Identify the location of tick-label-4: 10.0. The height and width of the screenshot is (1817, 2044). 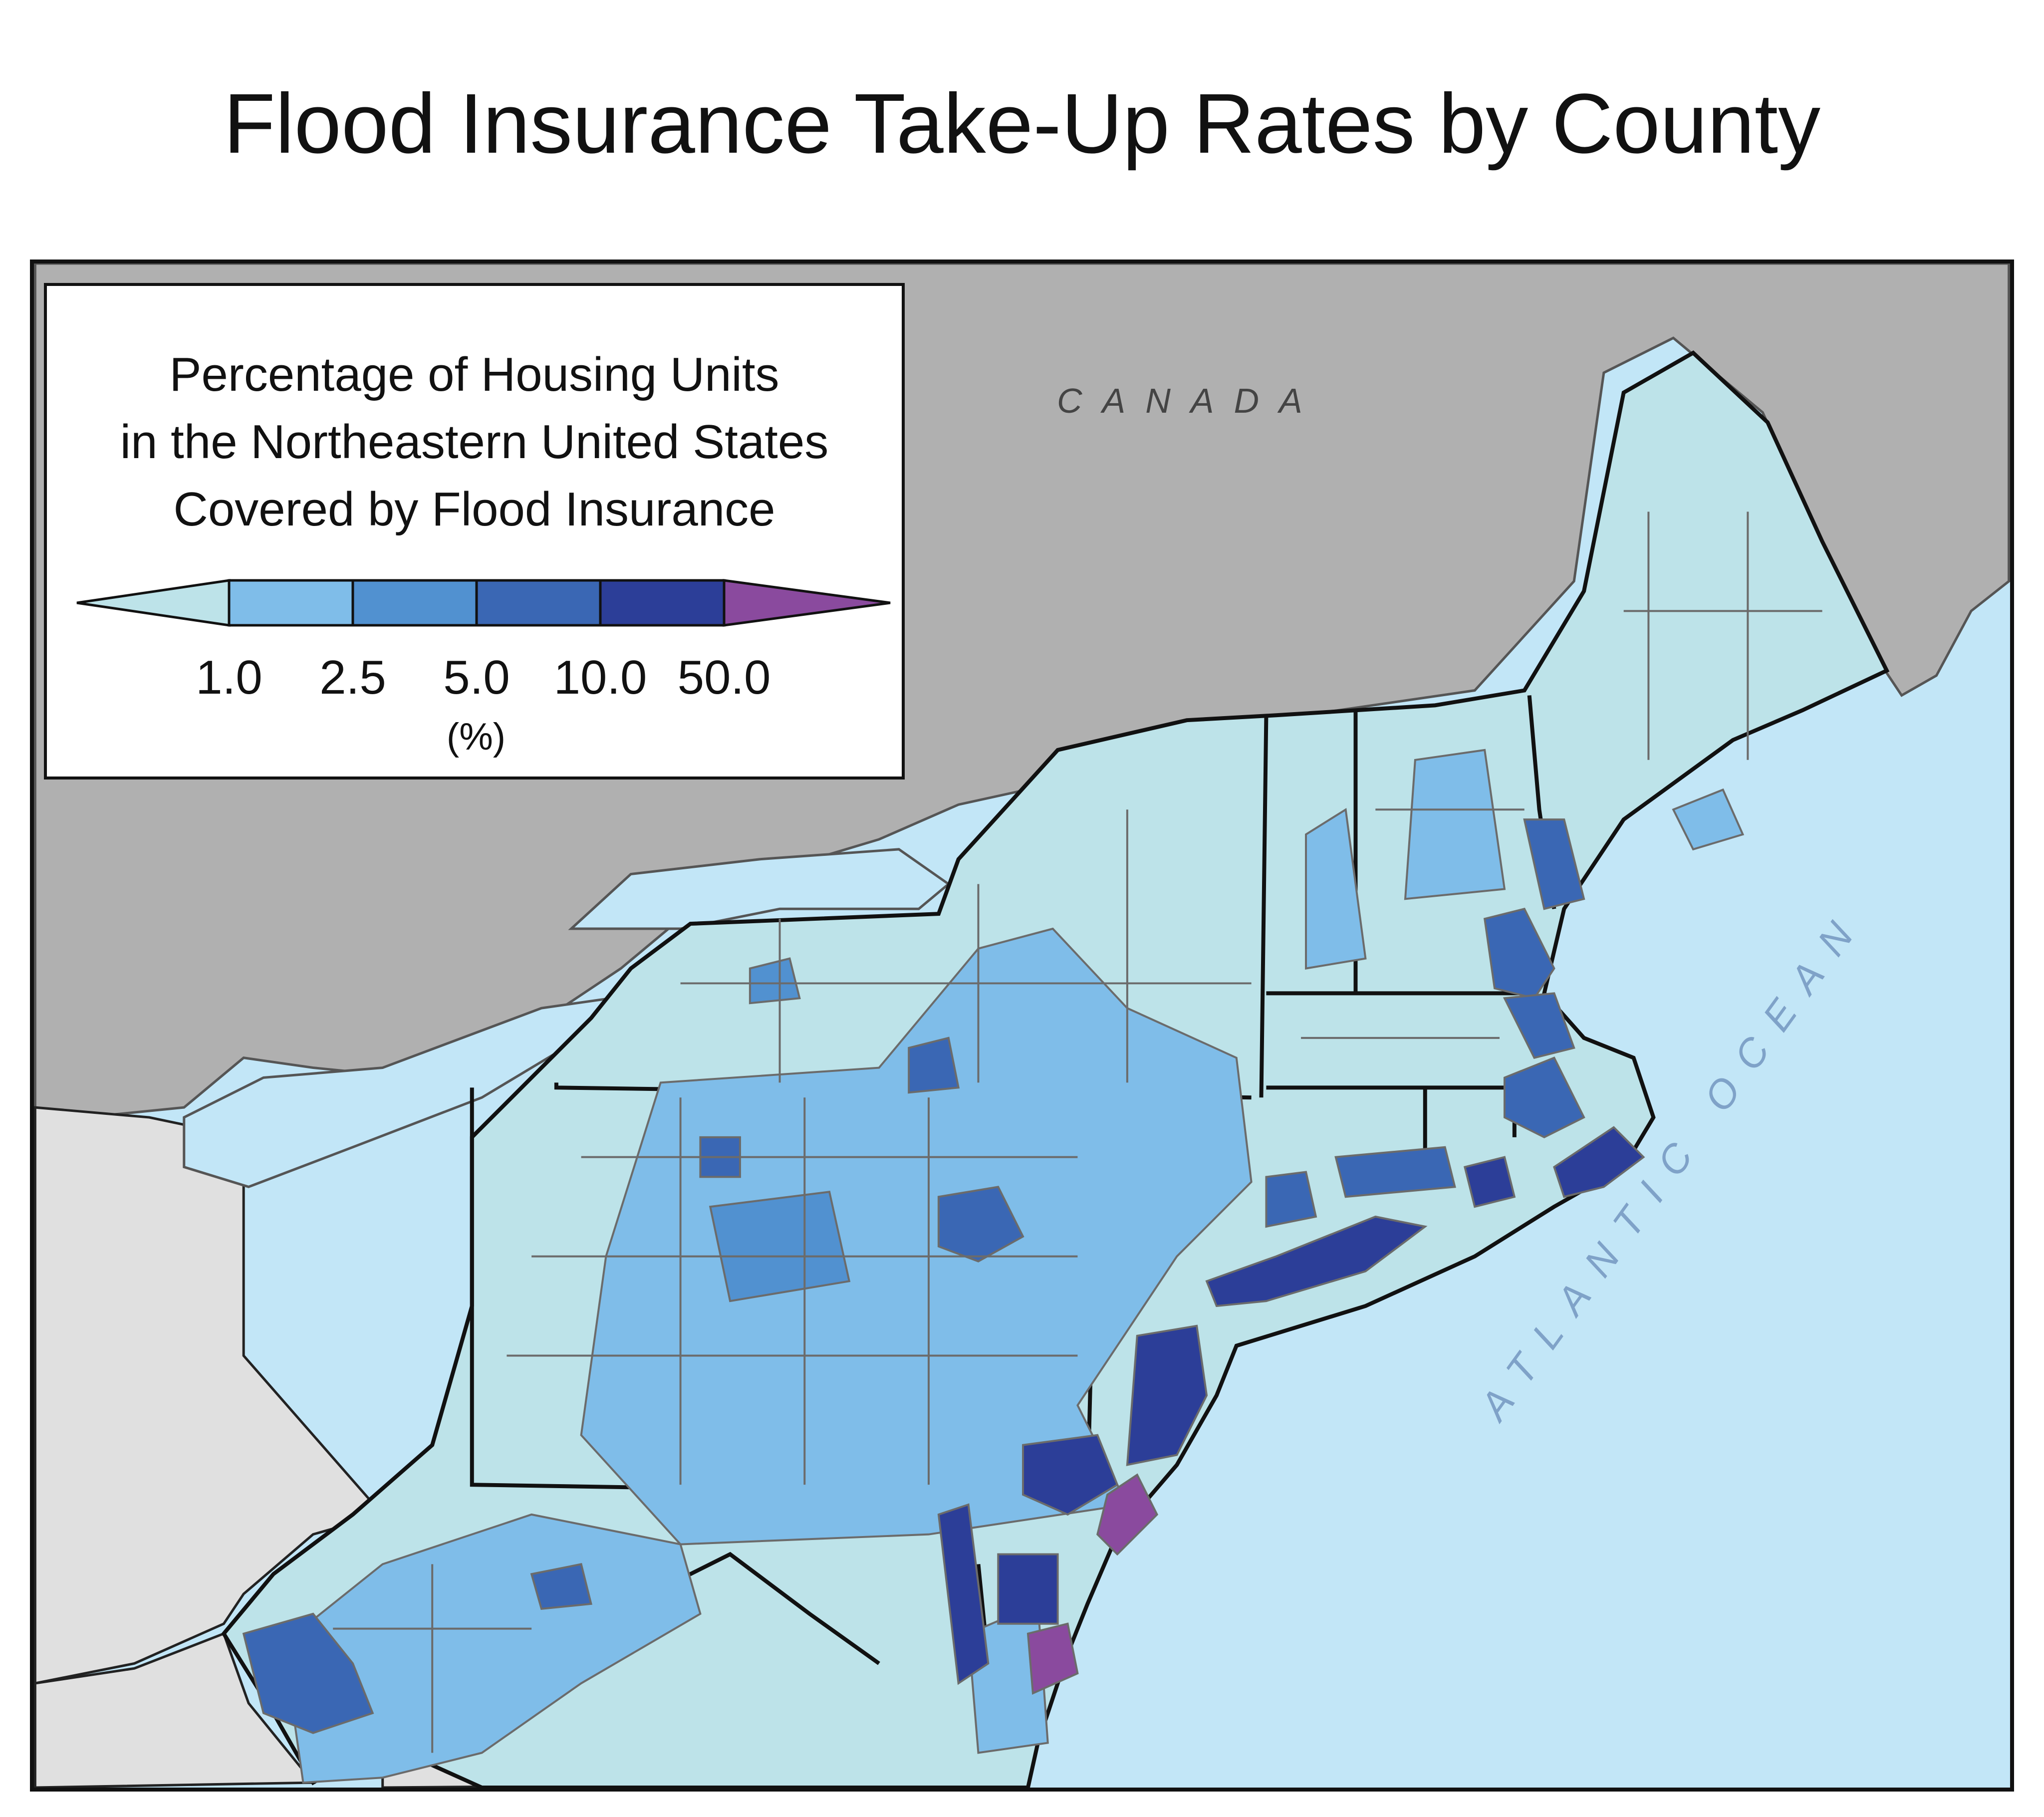
(600, 677).